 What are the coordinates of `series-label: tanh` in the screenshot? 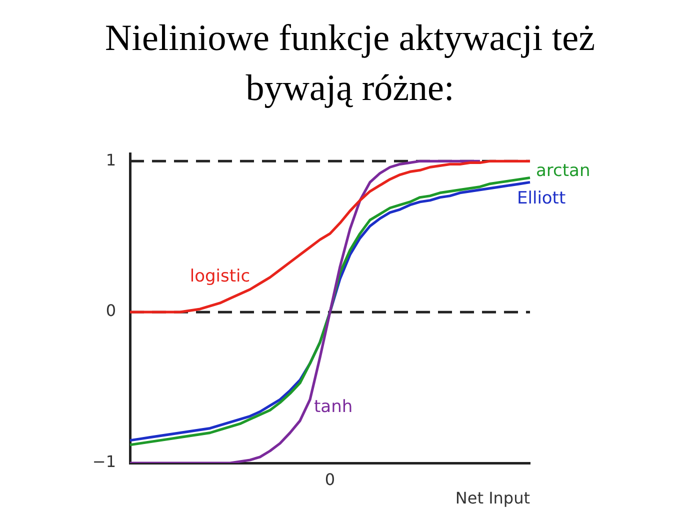 It's located at (333, 407).